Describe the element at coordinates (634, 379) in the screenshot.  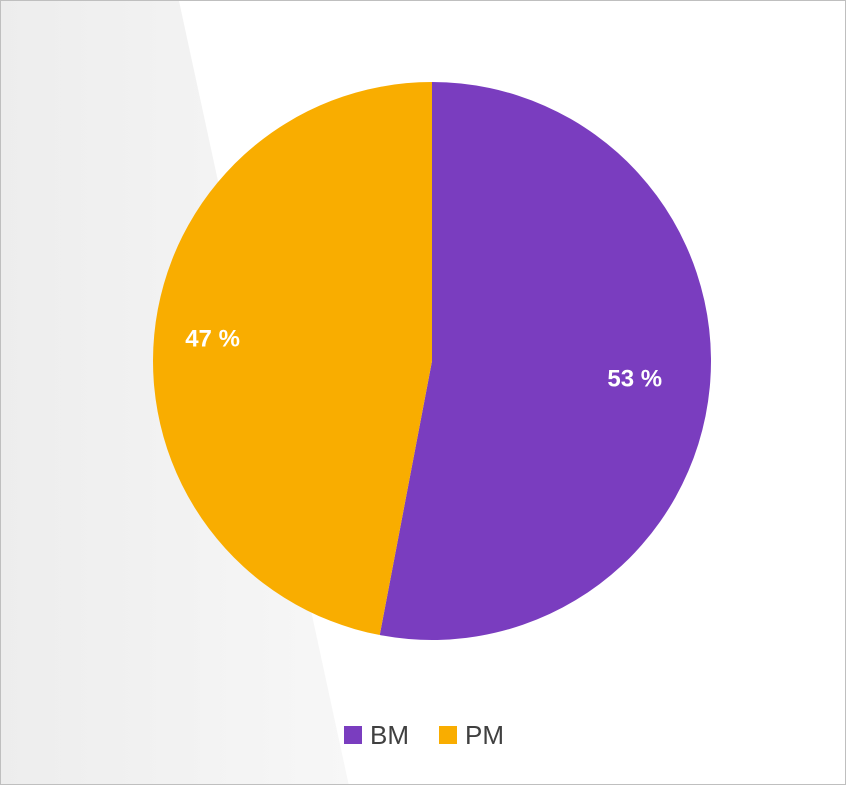
I see `slice-label-bm: 53 %` at that location.